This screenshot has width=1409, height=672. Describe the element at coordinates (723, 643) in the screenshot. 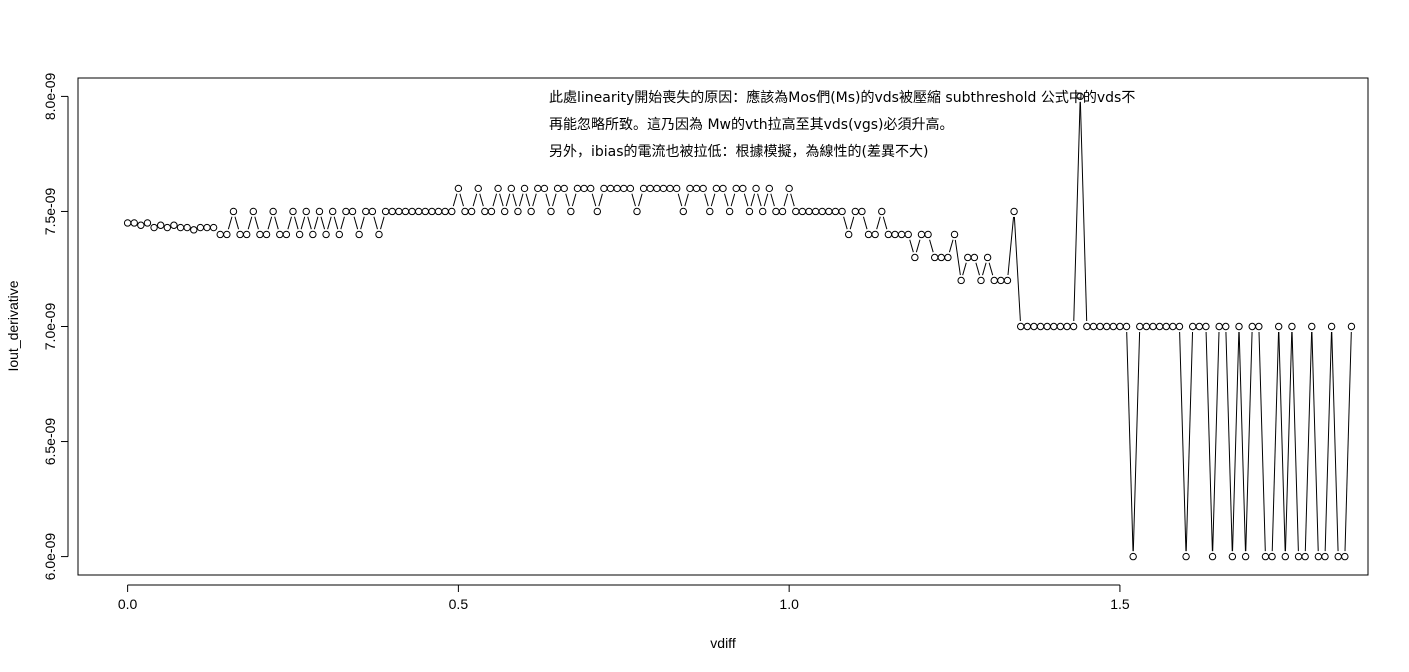

I see `x-axis-label: vdiff` at that location.